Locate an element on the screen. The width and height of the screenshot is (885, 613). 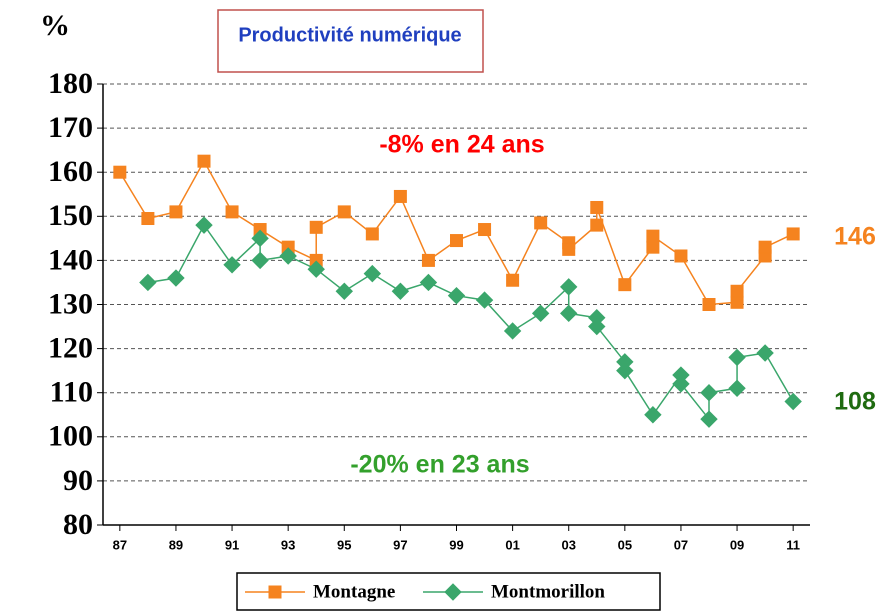
annotation: -8% en 24 ans is located at coordinates (461, 145).